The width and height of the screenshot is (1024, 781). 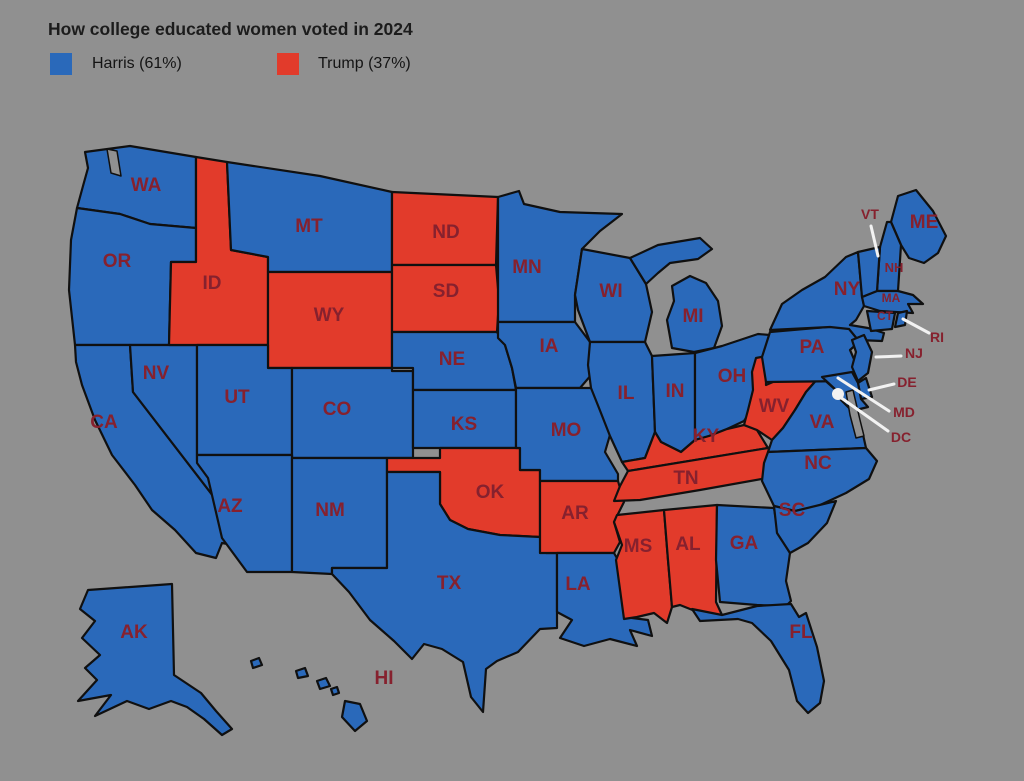 I want to click on leader-line-RI, so click(x=916, y=326).